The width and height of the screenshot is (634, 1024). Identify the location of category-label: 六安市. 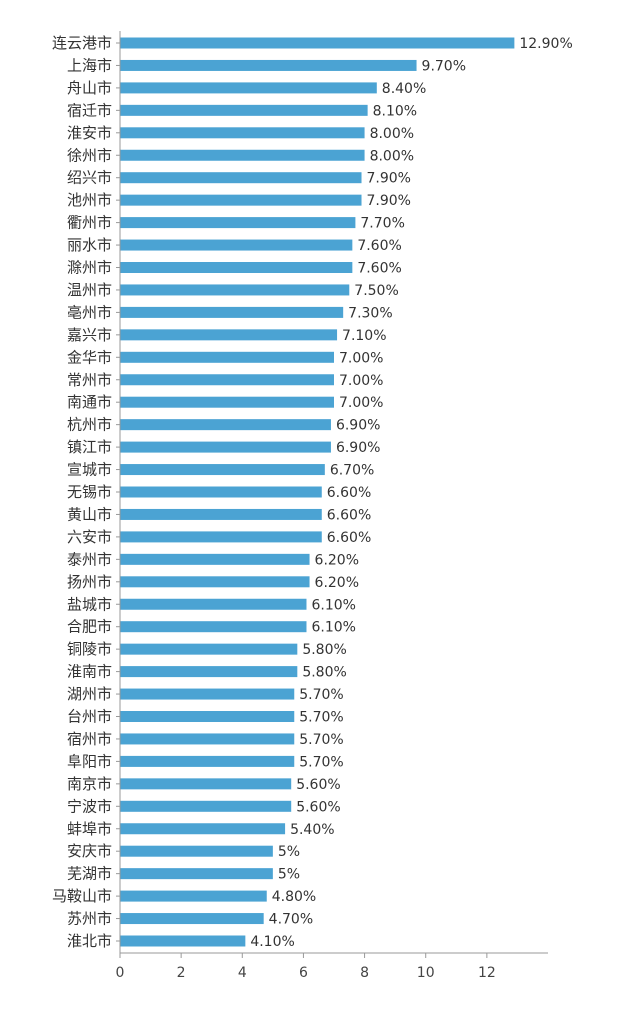
(89, 537).